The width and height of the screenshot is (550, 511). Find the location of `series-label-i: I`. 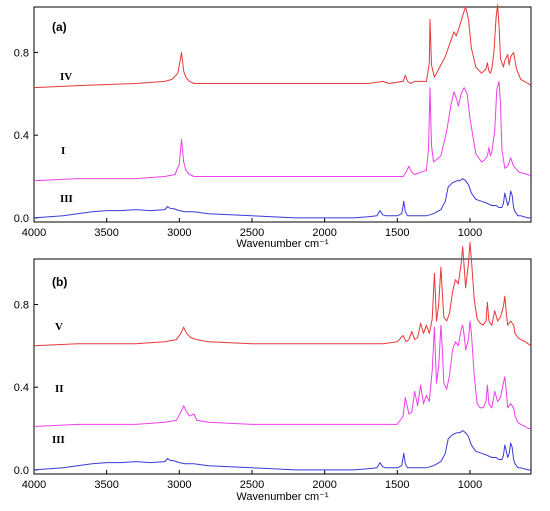

series-label-i: I is located at coordinates (63, 151).